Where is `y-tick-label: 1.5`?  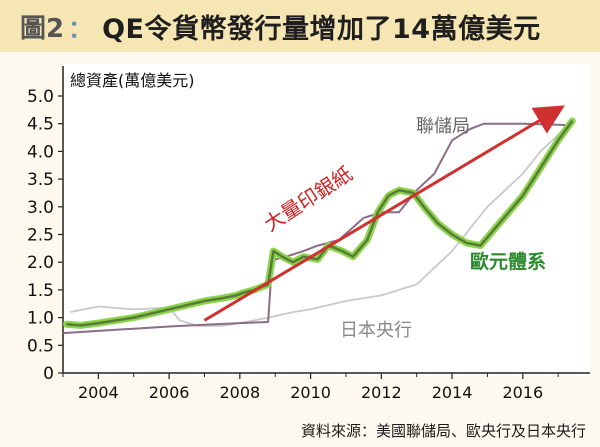
y-tick-label: 1.5 is located at coordinates (40, 291).